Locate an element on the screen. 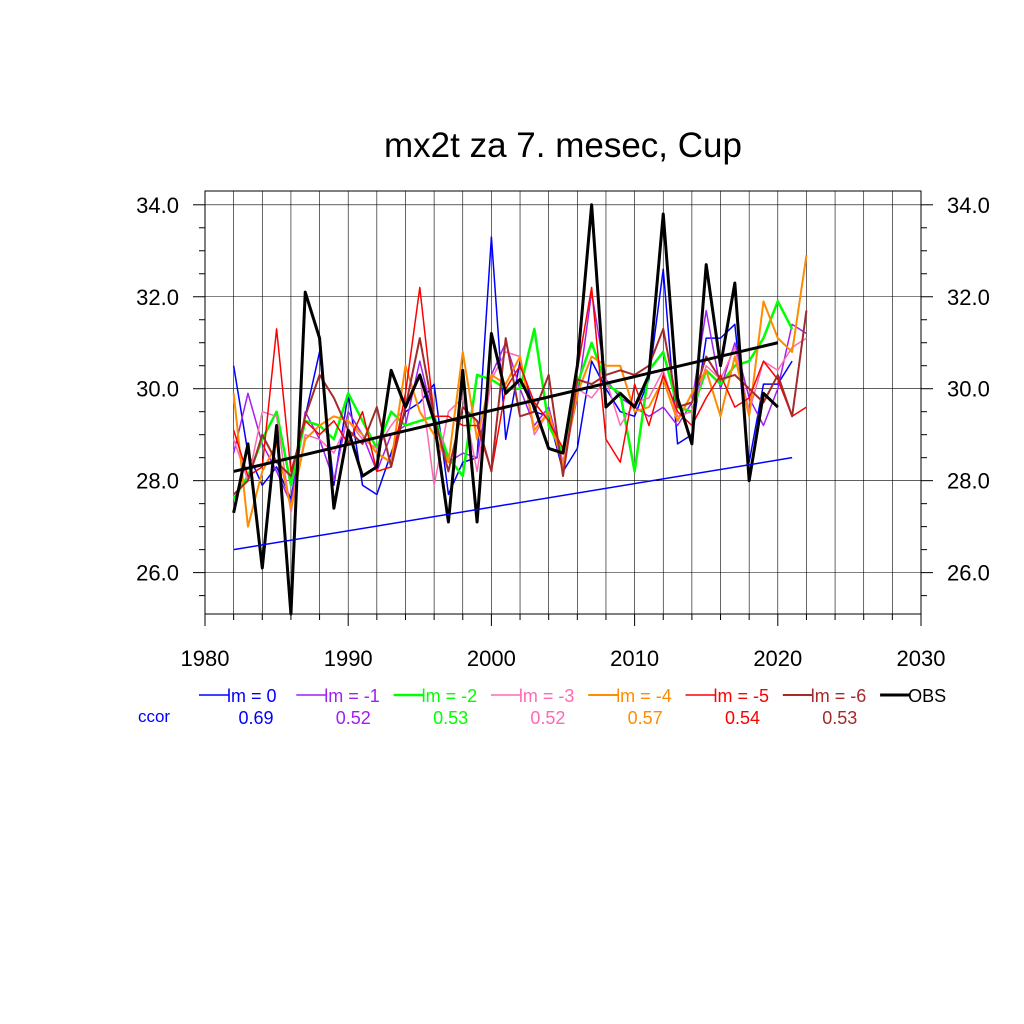  legend-label: lm = -2 is located at coordinates (450, 696).